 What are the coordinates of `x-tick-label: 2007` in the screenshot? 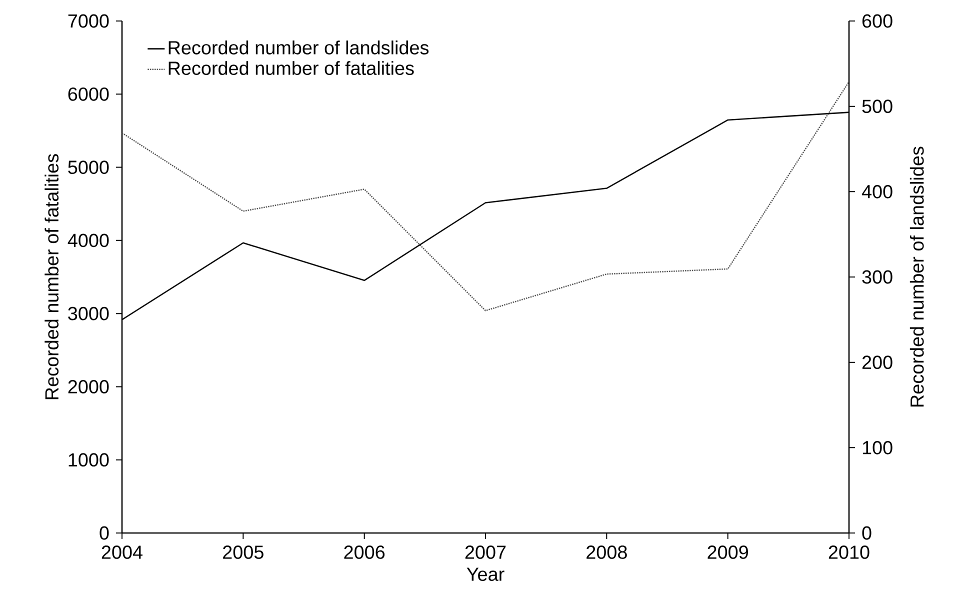 It's located at (485, 552).